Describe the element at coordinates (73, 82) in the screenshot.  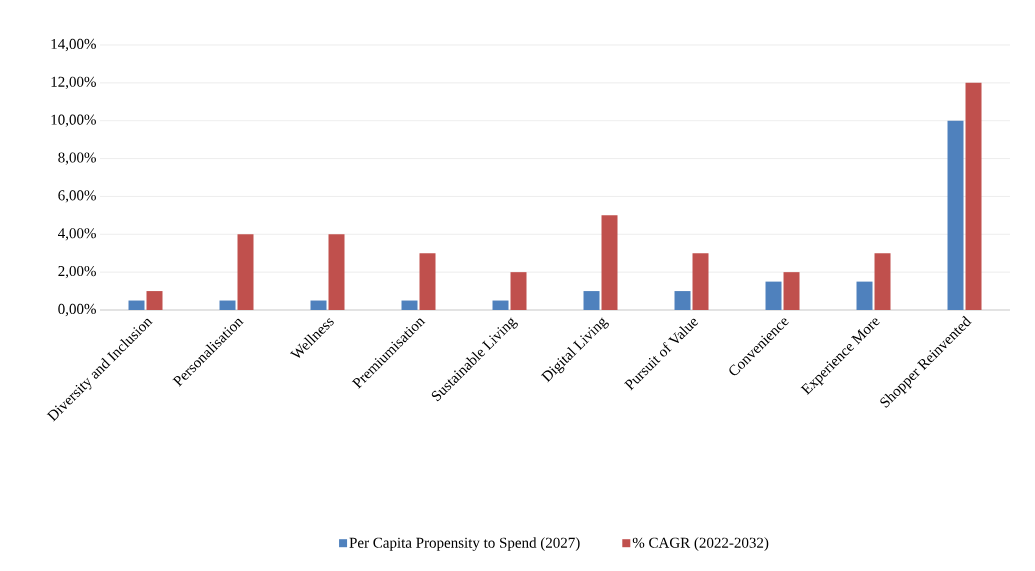
I see `y-tick-label: 12,00%` at that location.